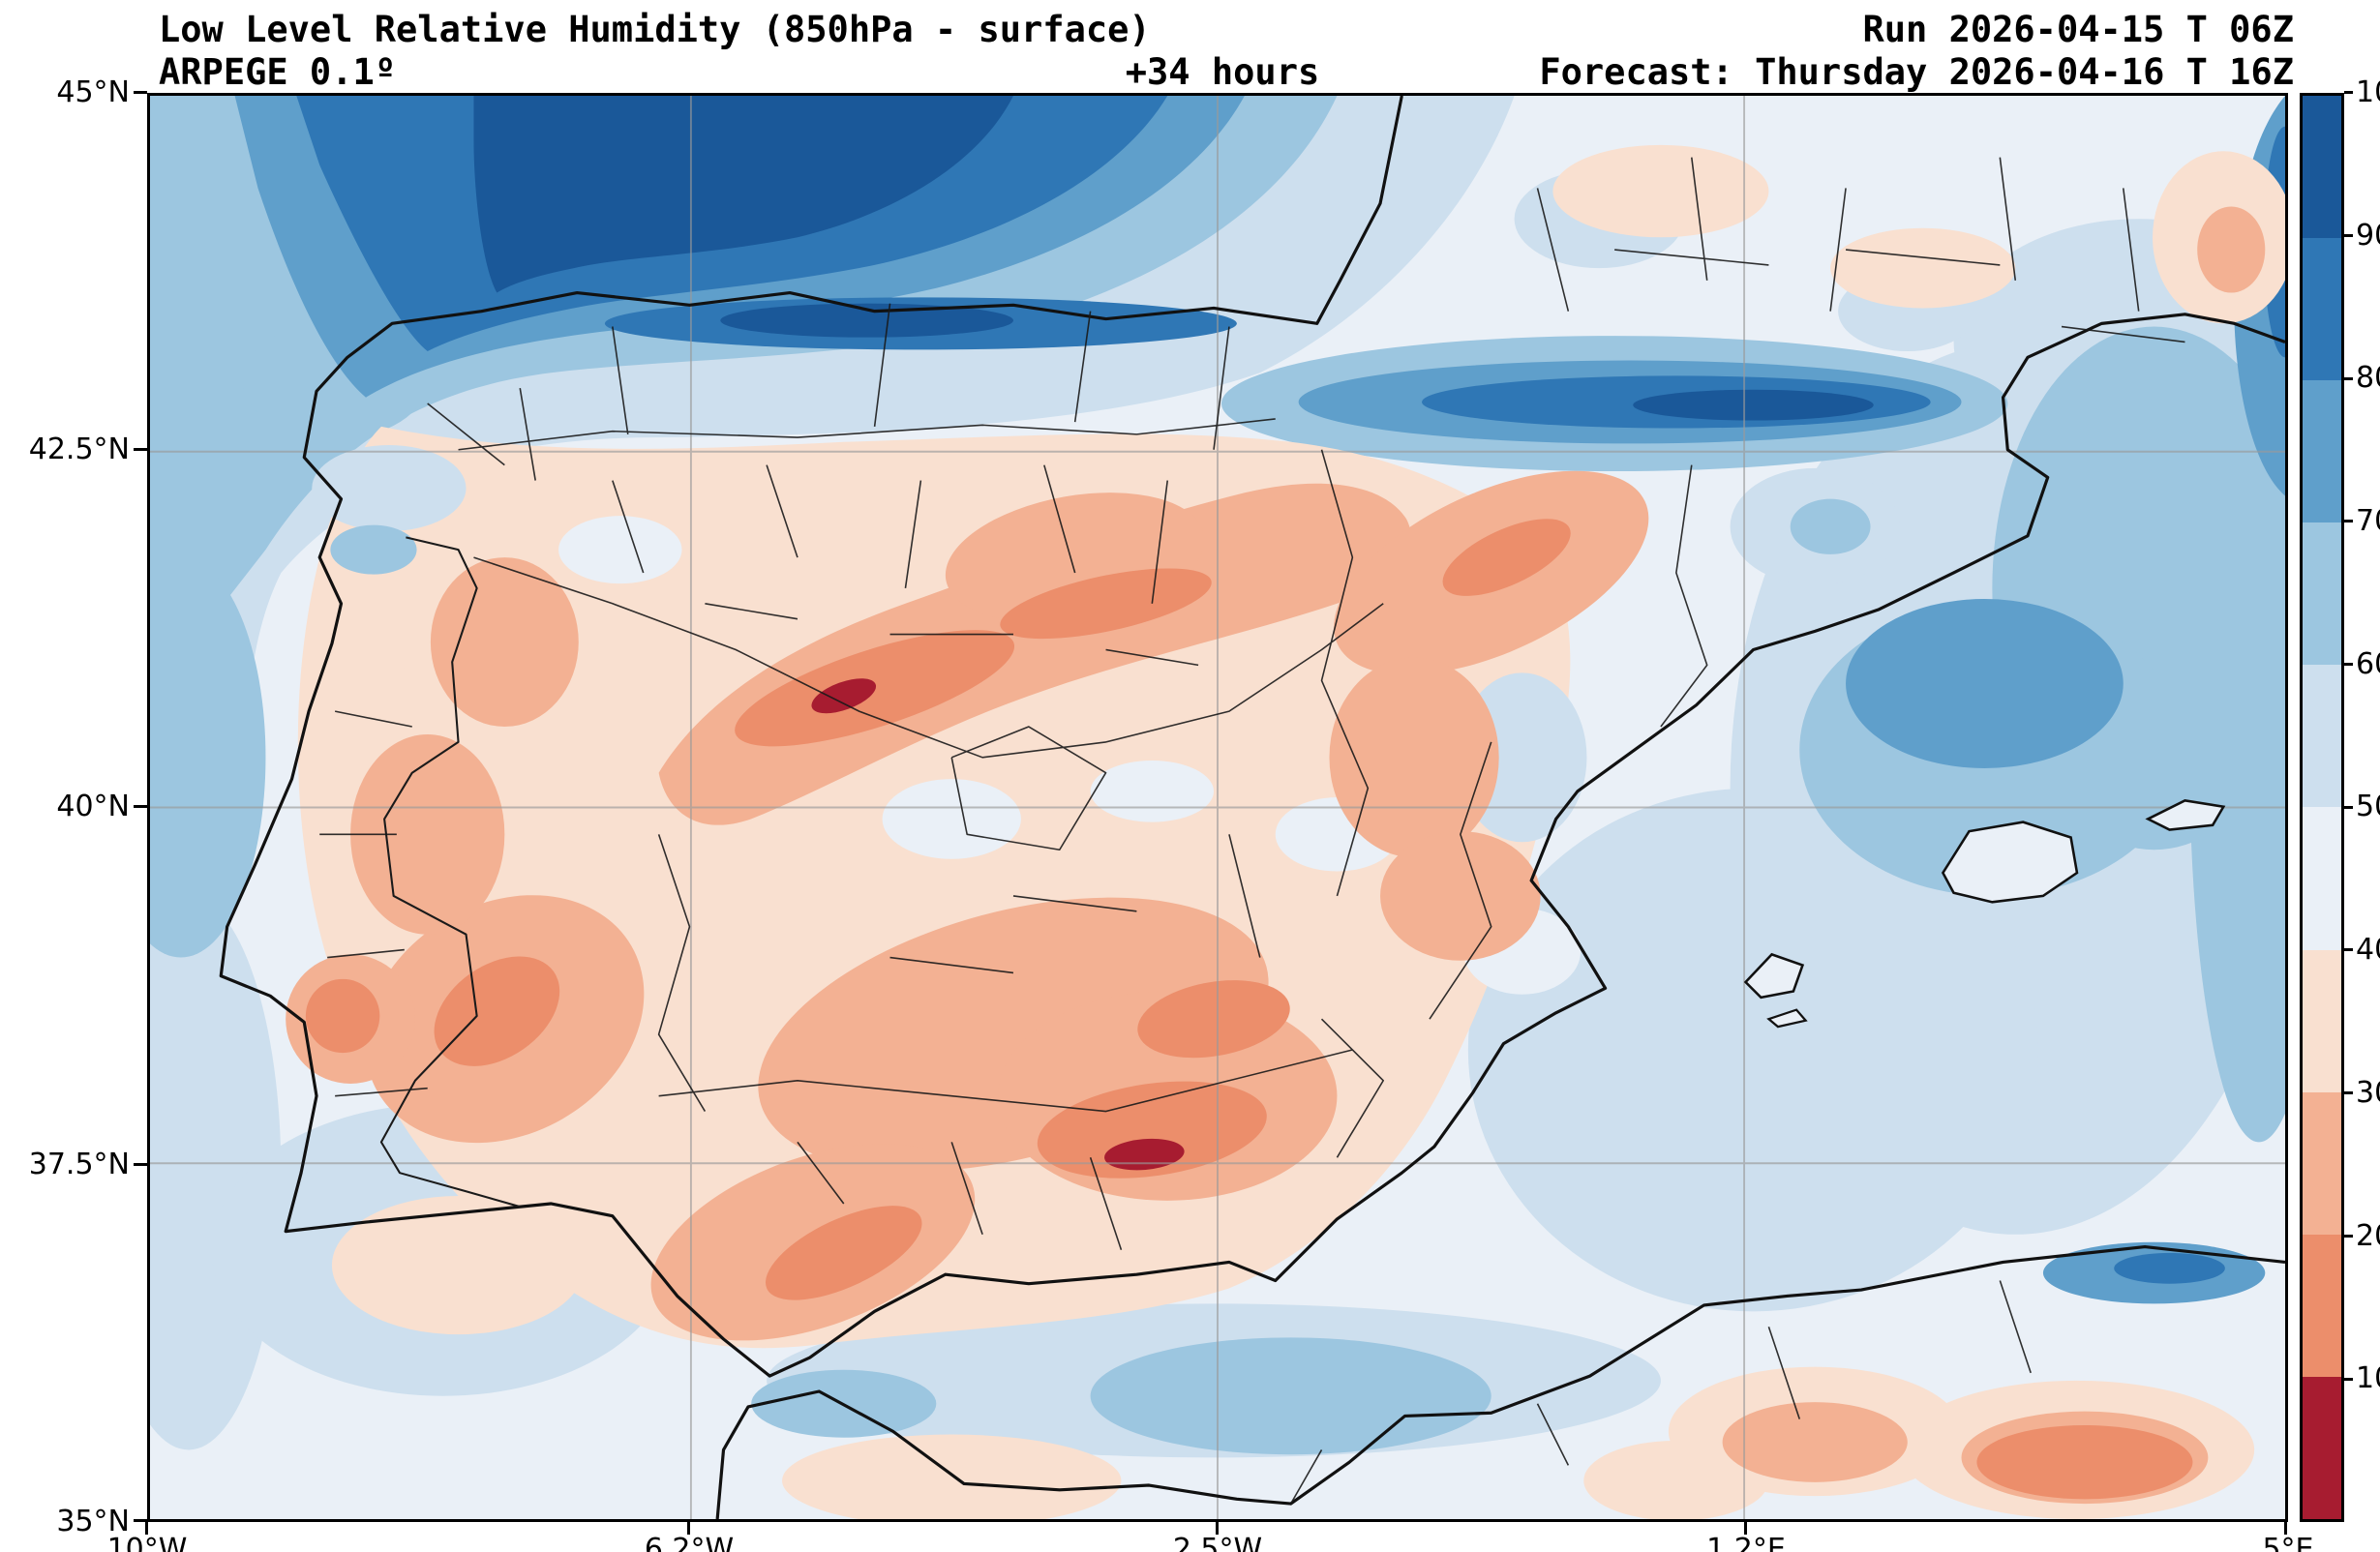  Describe the element at coordinates (2368, 1236) in the screenshot. I see `colorbar-label-20: 20` at that location.